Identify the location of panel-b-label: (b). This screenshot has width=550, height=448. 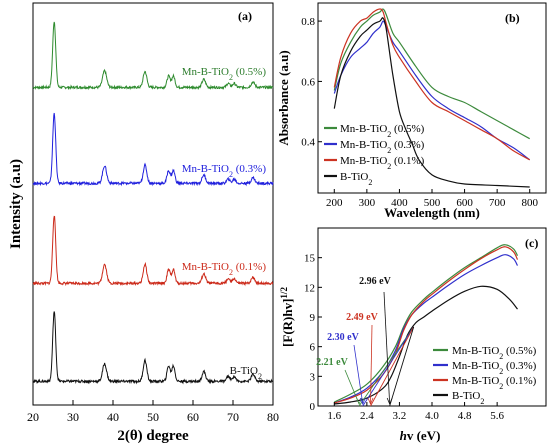
(512, 18).